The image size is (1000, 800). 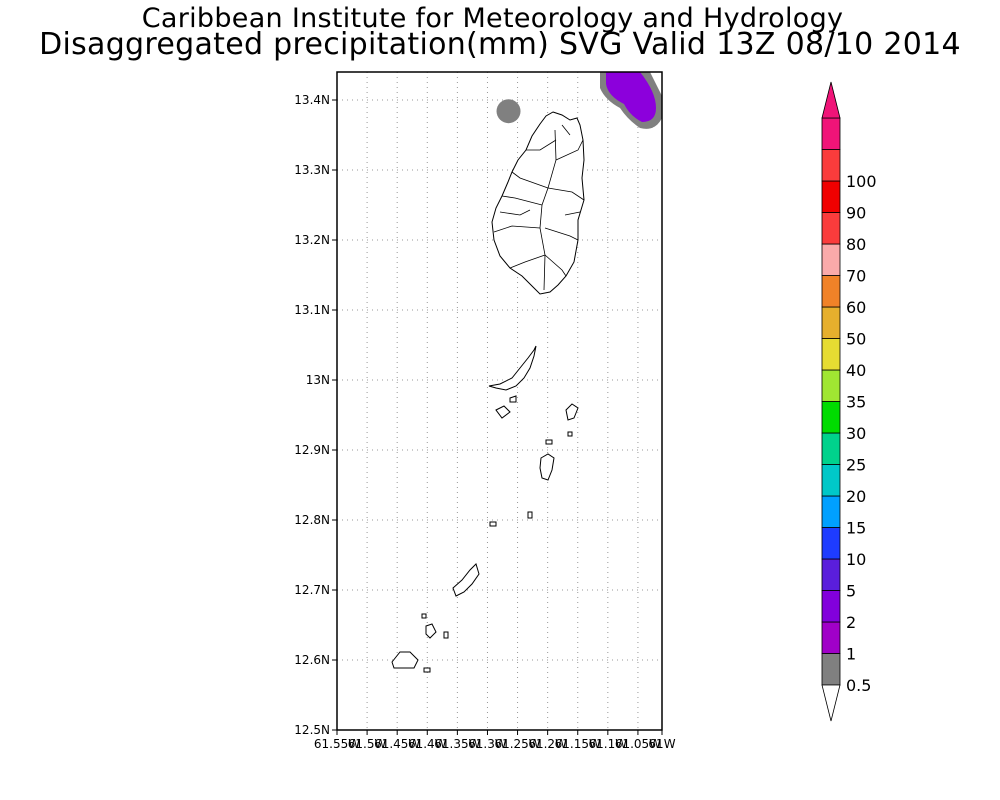 I want to click on coastline-layer, so click(x=488, y=392).